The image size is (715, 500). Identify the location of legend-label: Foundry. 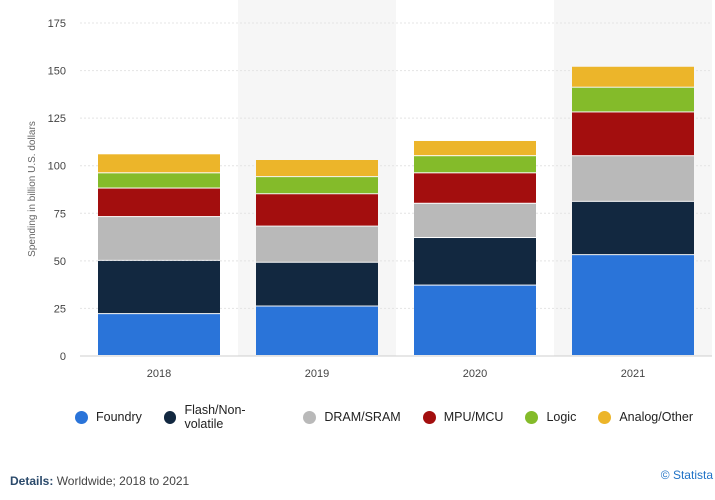
(119, 417).